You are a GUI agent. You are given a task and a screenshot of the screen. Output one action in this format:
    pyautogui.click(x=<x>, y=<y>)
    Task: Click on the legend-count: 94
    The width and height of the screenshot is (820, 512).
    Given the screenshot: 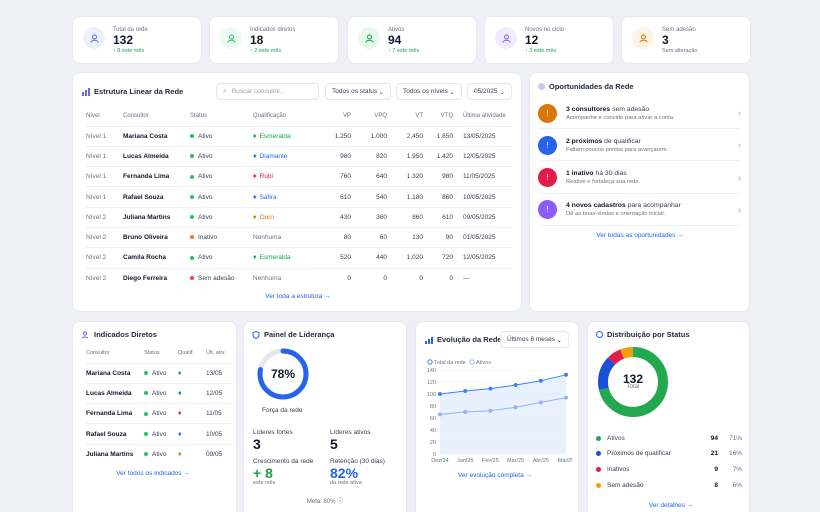 What is the action you would take?
    pyautogui.click(x=714, y=438)
    